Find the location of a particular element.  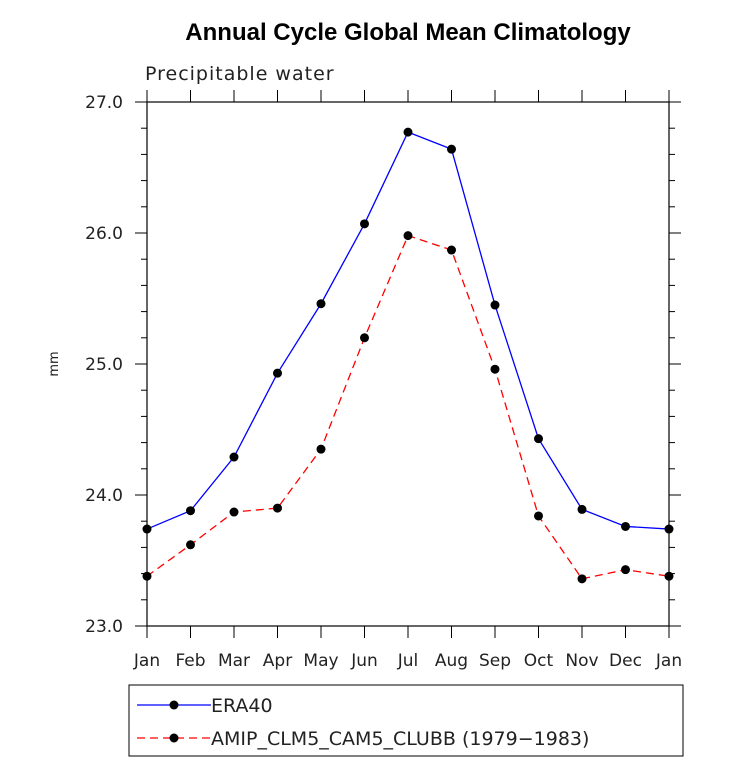

y-tick-label: 26.0 is located at coordinates (104, 234).